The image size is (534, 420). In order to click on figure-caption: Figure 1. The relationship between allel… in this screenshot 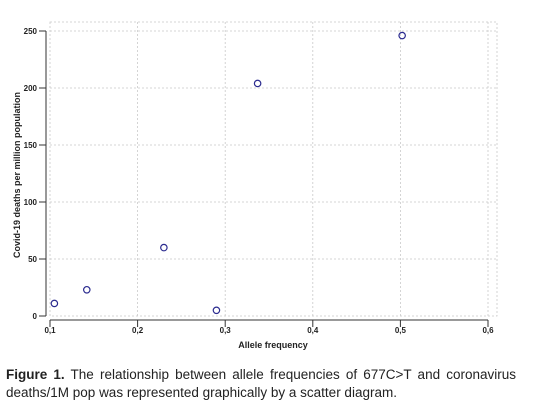, I will do `click(261, 384)`.